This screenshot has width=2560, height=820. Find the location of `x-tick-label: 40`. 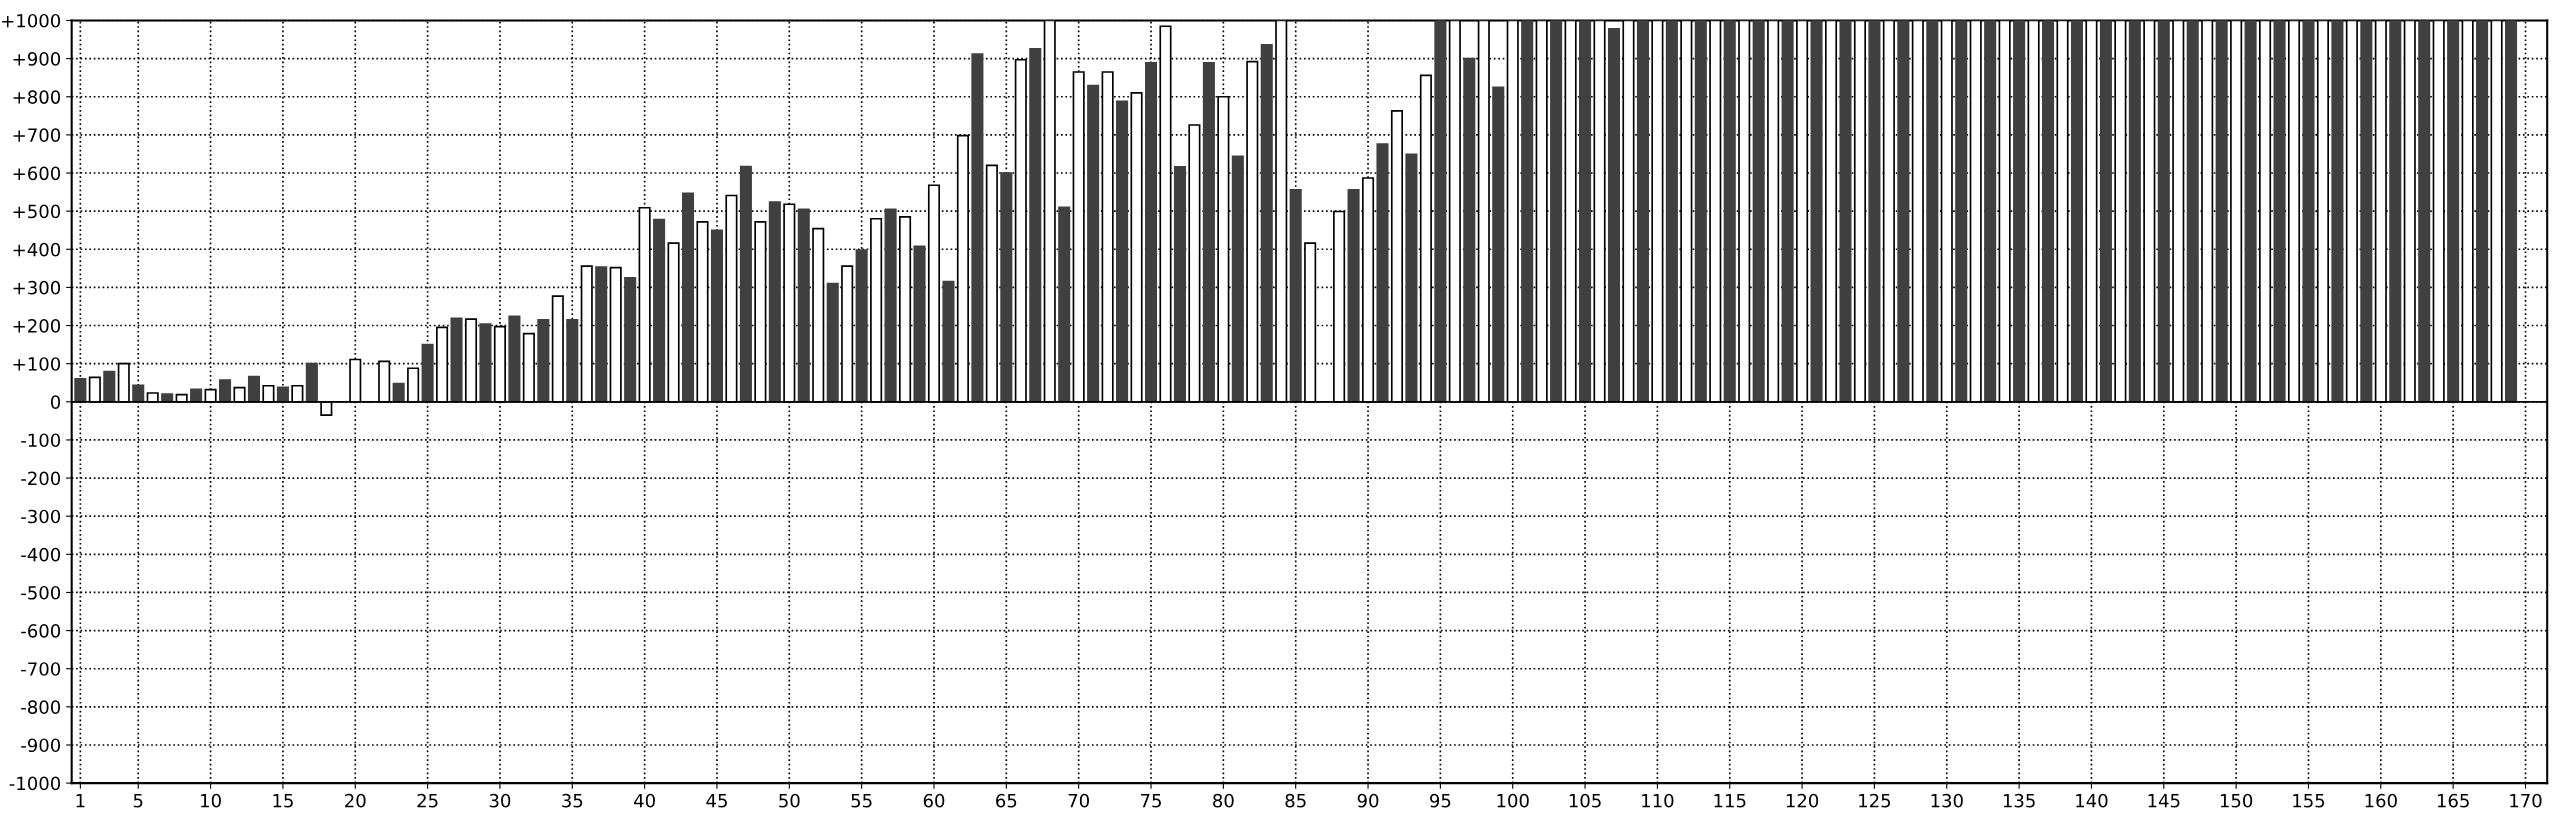

x-tick-label: 40 is located at coordinates (644, 800).